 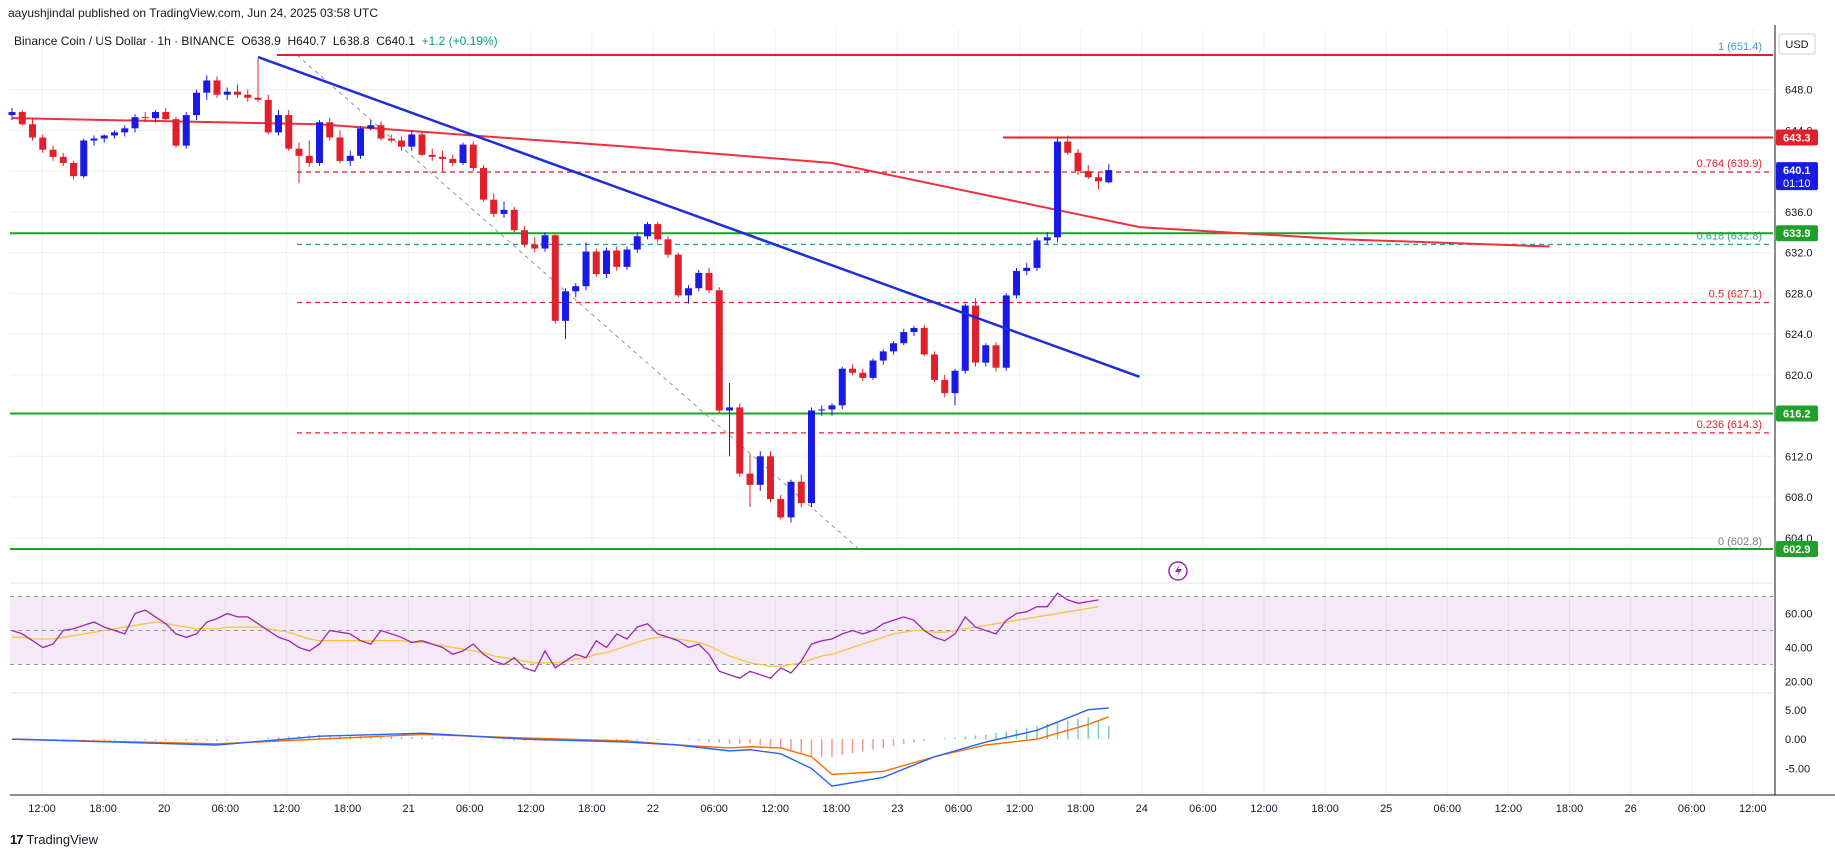 I want to click on currency-badge, so click(x=1797, y=44).